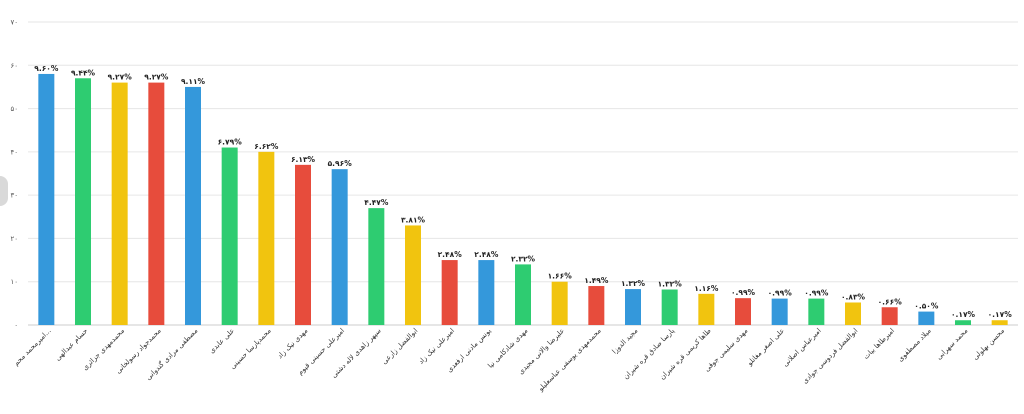 The image size is (1024, 414). I want to click on y-tick-label: ۲۰, so click(14, 239).